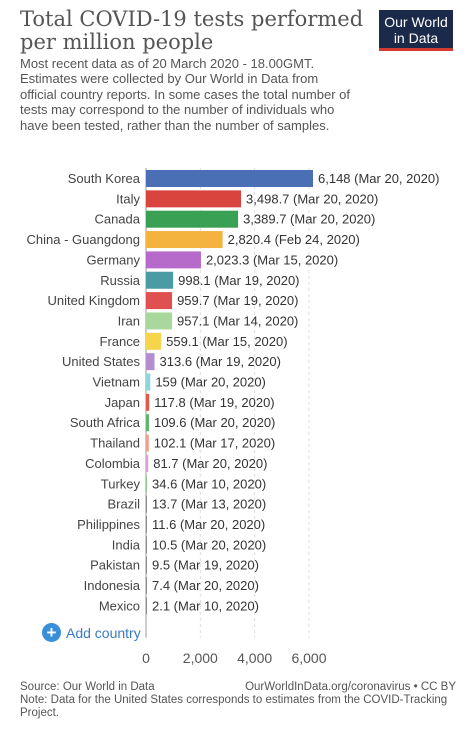 The width and height of the screenshot is (474, 729). What do you see at coordinates (294, 239) in the screenshot?
I see `data-label: 2,820.4 (Feb 24, 2020)` at bounding box center [294, 239].